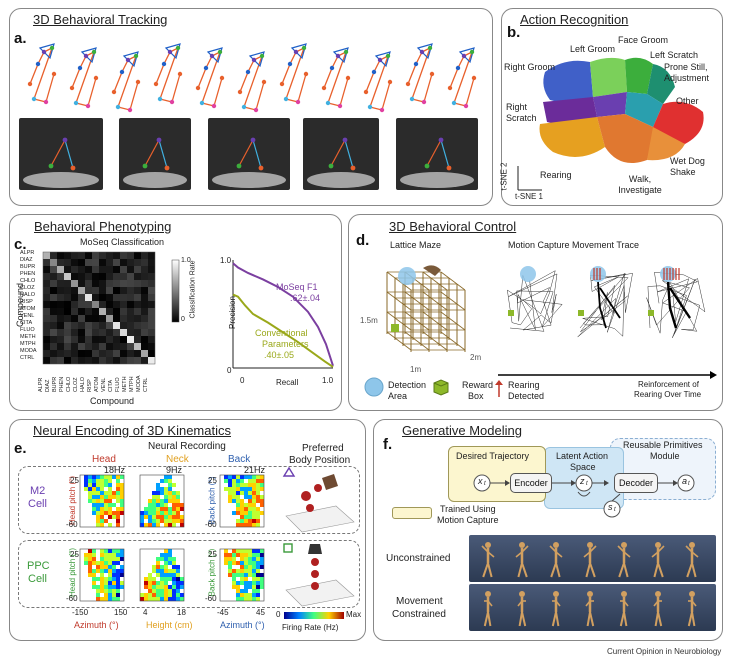  What do you see at coordinates (485, 484) in the screenshot?
I see `sub-x: t` at bounding box center [485, 484].